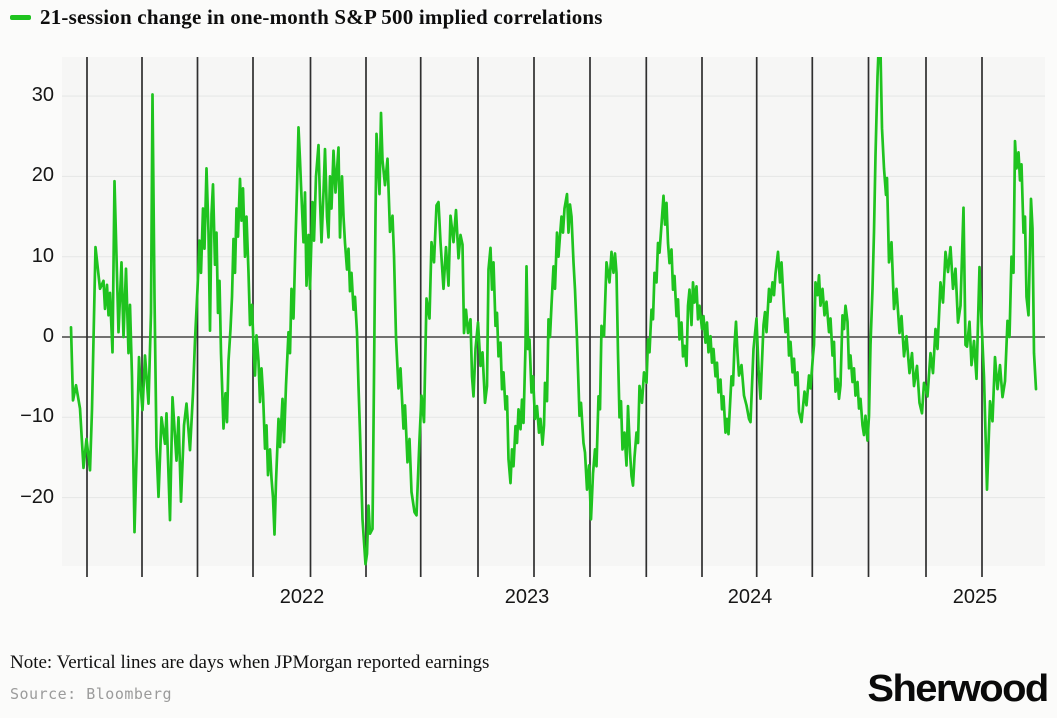  What do you see at coordinates (302, 597) in the screenshot?
I see `x-tick-label: 2022` at bounding box center [302, 597].